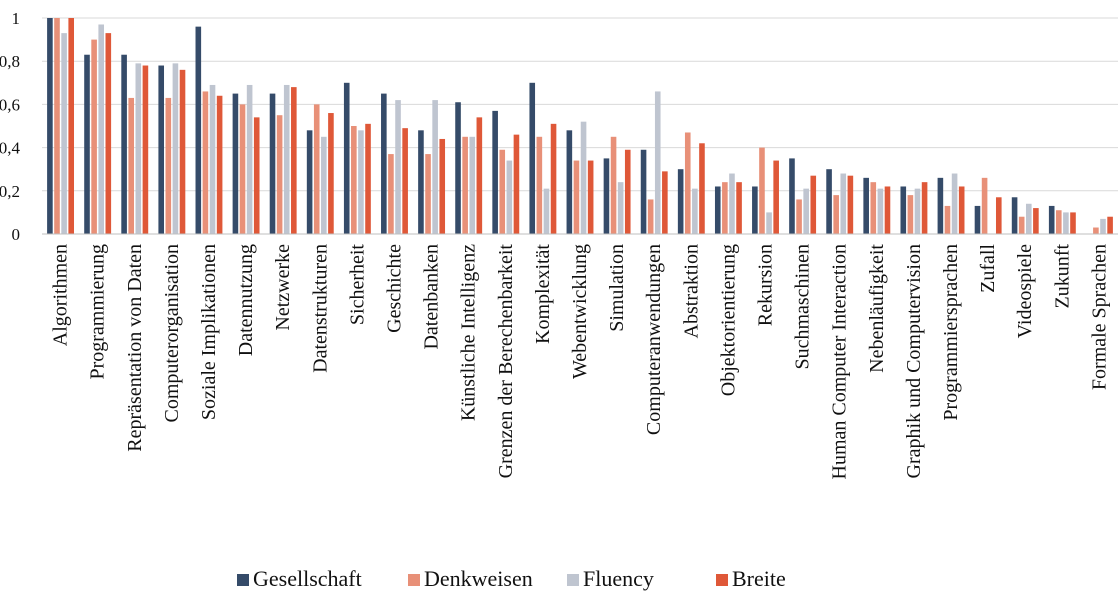 This screenshot has width=1119, height=601. What do you see at coordinates (209, 332) in the screenshot?
I see `category-label: Soziale Implikationen` at bounding box center [209, 332].